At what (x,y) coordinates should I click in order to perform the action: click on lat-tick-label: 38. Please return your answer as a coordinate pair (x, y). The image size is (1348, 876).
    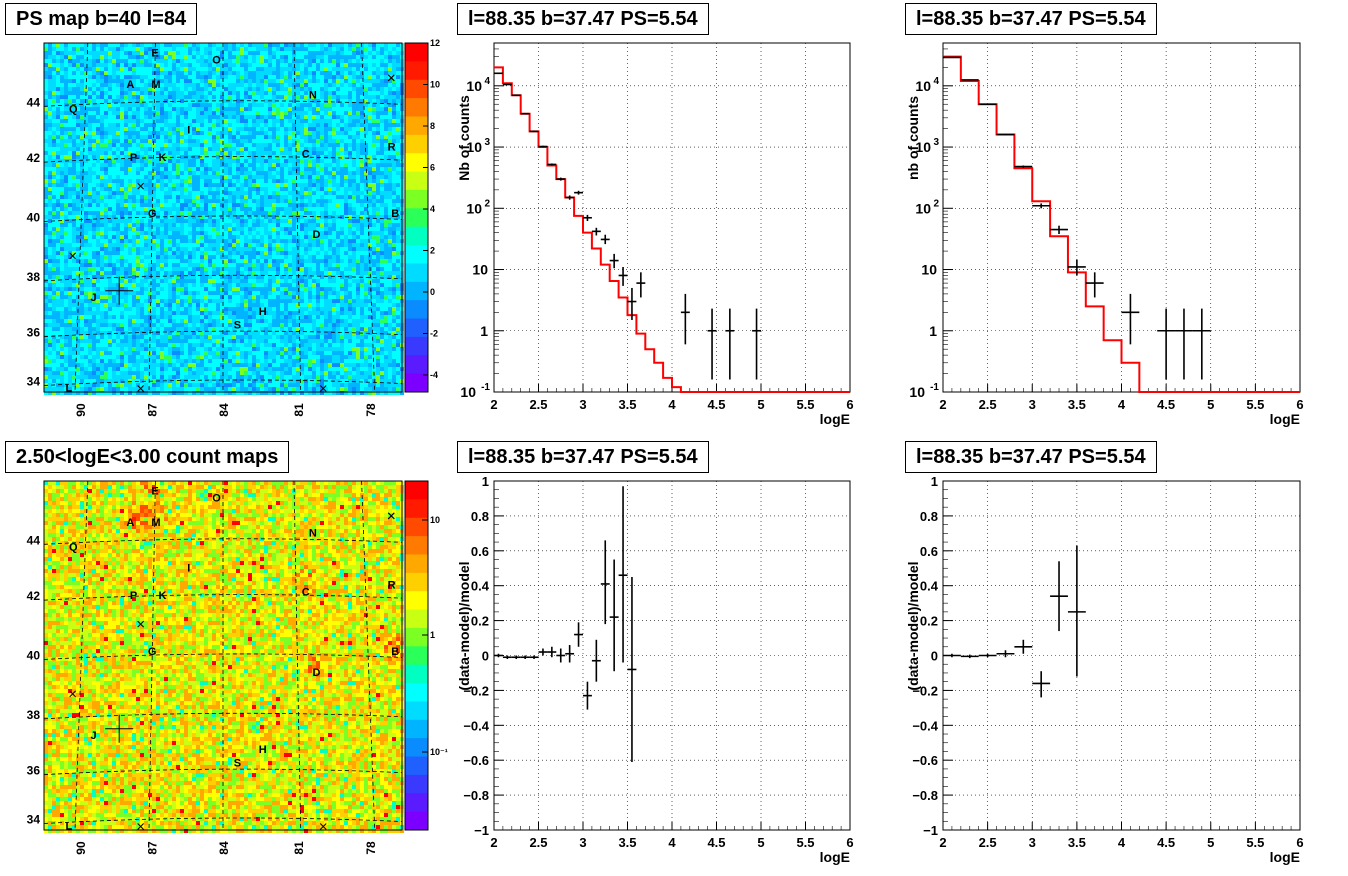
    Looking at the image, I should click on (34, 715).